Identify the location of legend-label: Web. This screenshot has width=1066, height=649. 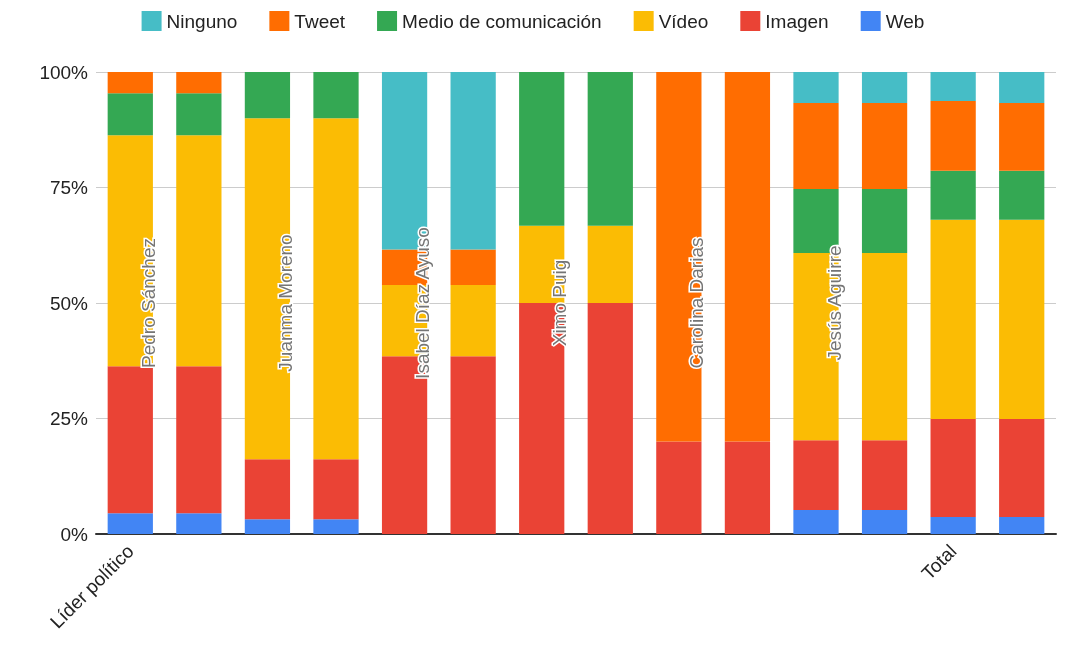
(905, 21).